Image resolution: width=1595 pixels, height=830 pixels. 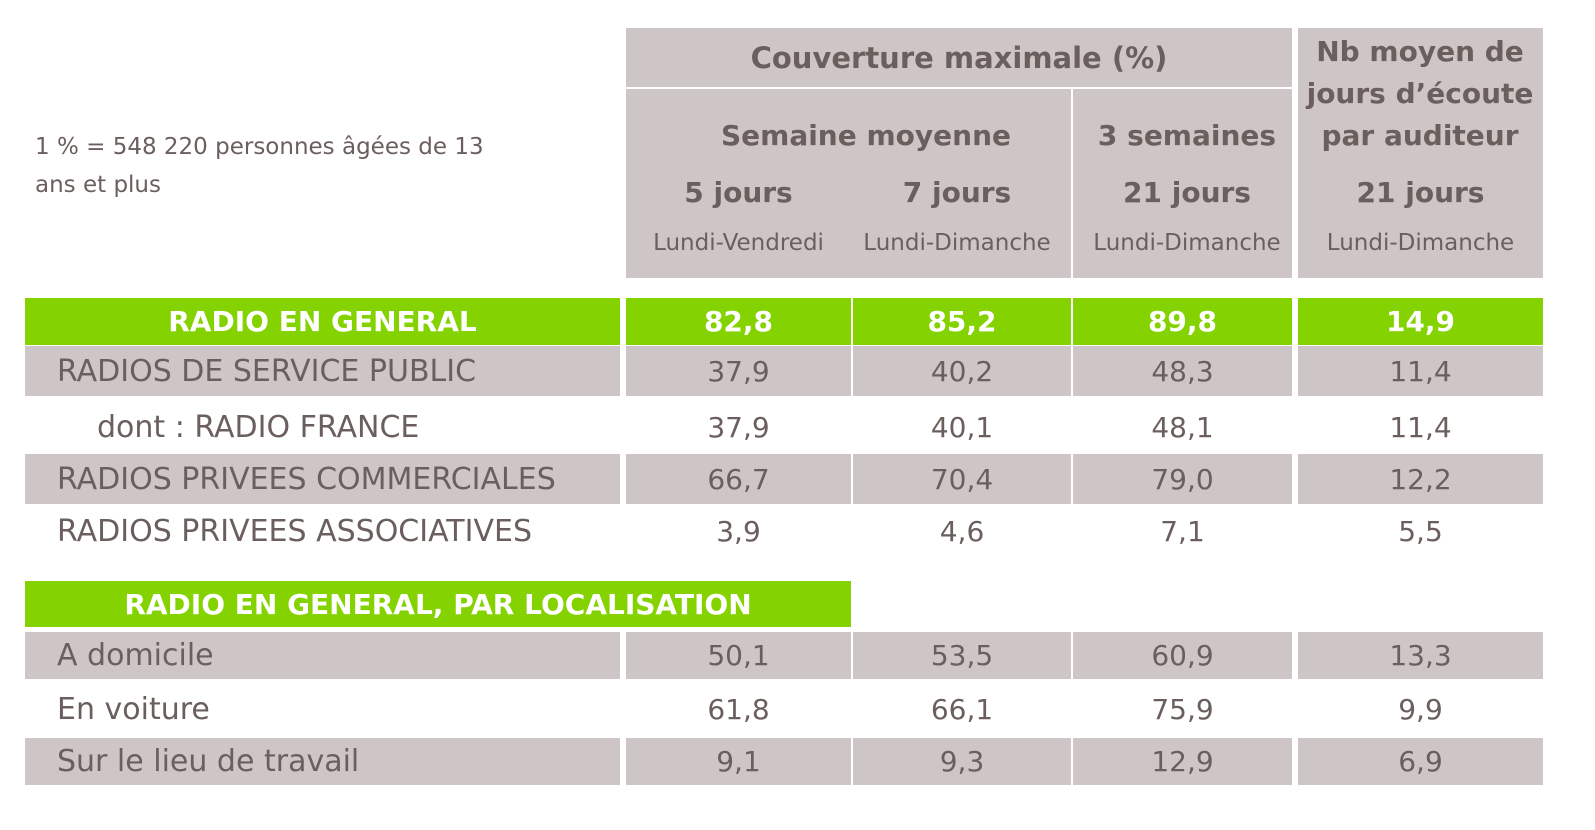 I want to click on table-cell: 60,9, so click(x=1182, y=655).